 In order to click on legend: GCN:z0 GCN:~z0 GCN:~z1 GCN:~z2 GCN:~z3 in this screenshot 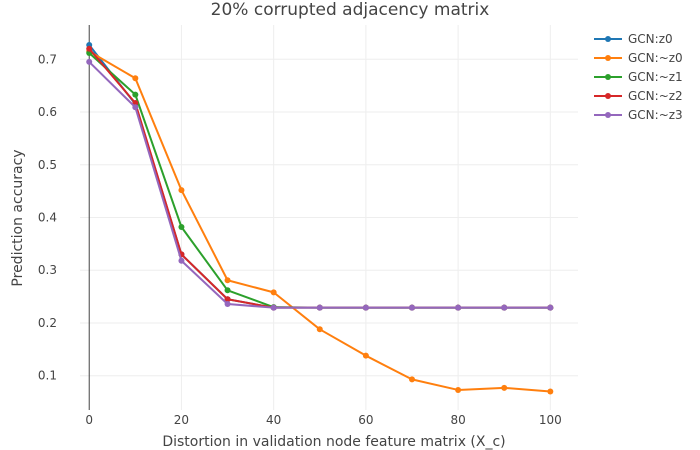, I will do `click(638, 77)`.